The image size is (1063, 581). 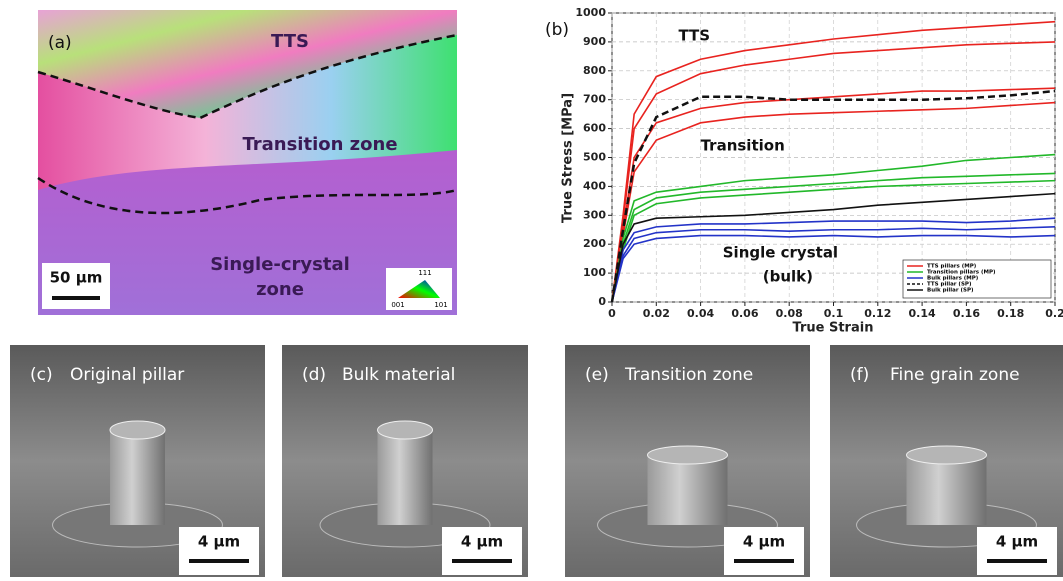 What do you see at coordinates (744, 313) in the screenshot?
I see `x-tick-label: 0.06` at bounding box center [744, 313].